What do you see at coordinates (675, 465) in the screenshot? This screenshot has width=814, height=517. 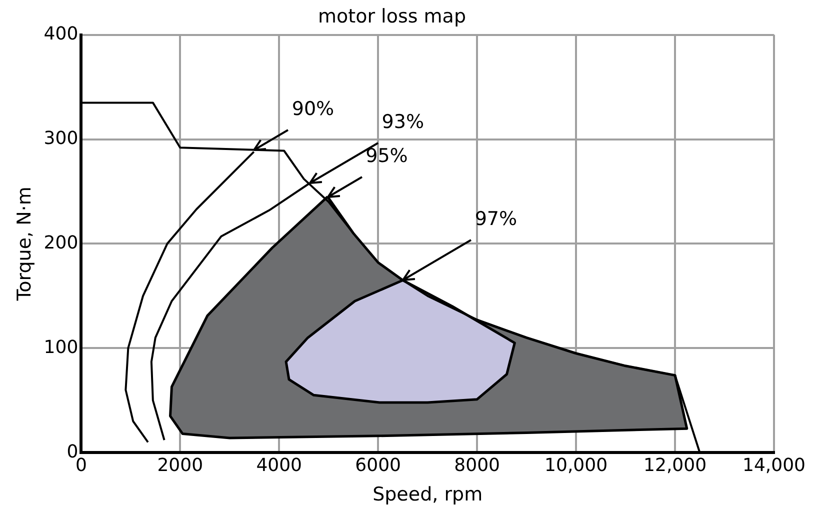 I see `x-tick-label: 12,000` at bounding box center [675, 465].